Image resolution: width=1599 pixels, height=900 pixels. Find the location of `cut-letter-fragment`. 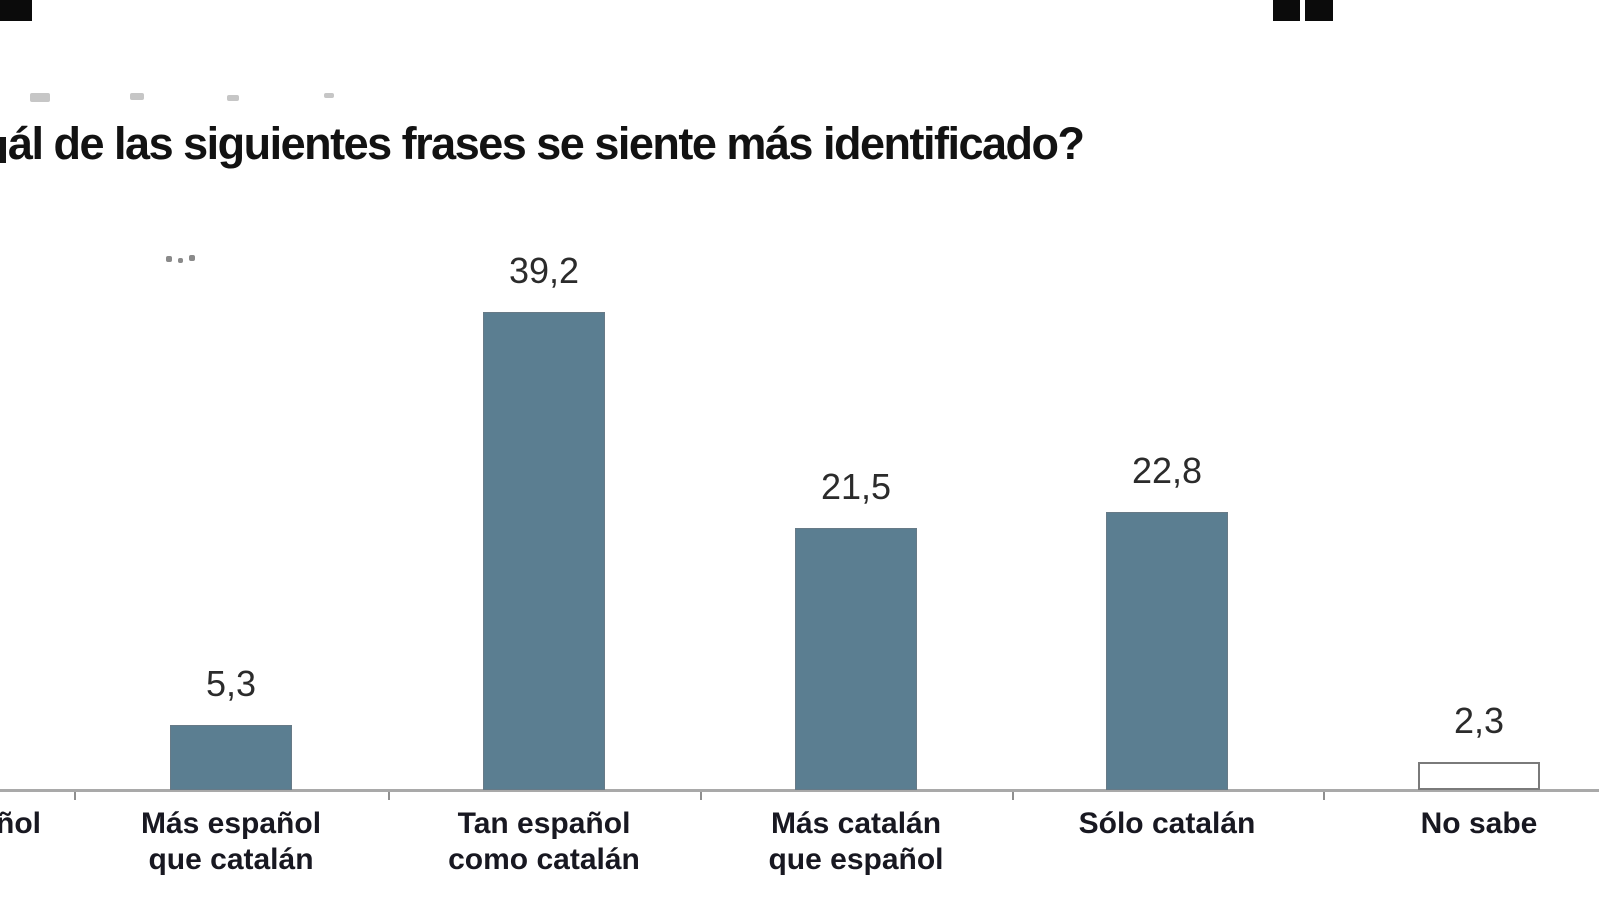

cut-letter-fragment is located at coordinates (3, 150).